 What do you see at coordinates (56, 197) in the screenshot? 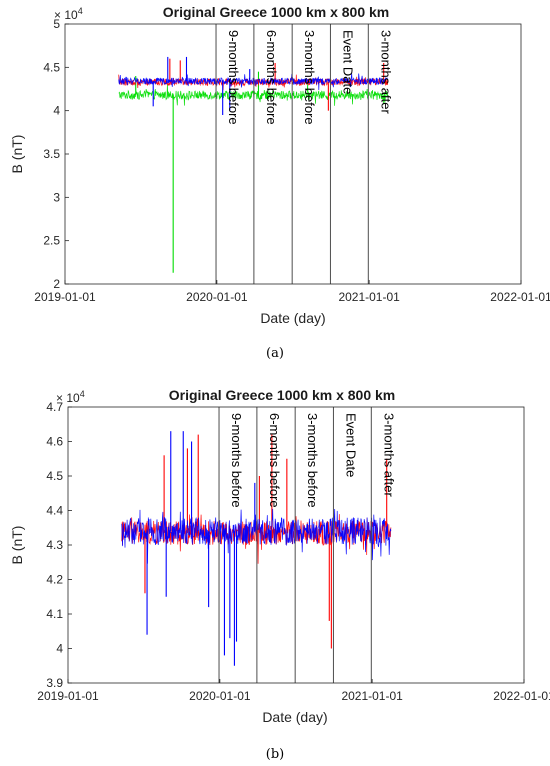
I see `y-tick-label: 3` at bounding box center [56, 197].